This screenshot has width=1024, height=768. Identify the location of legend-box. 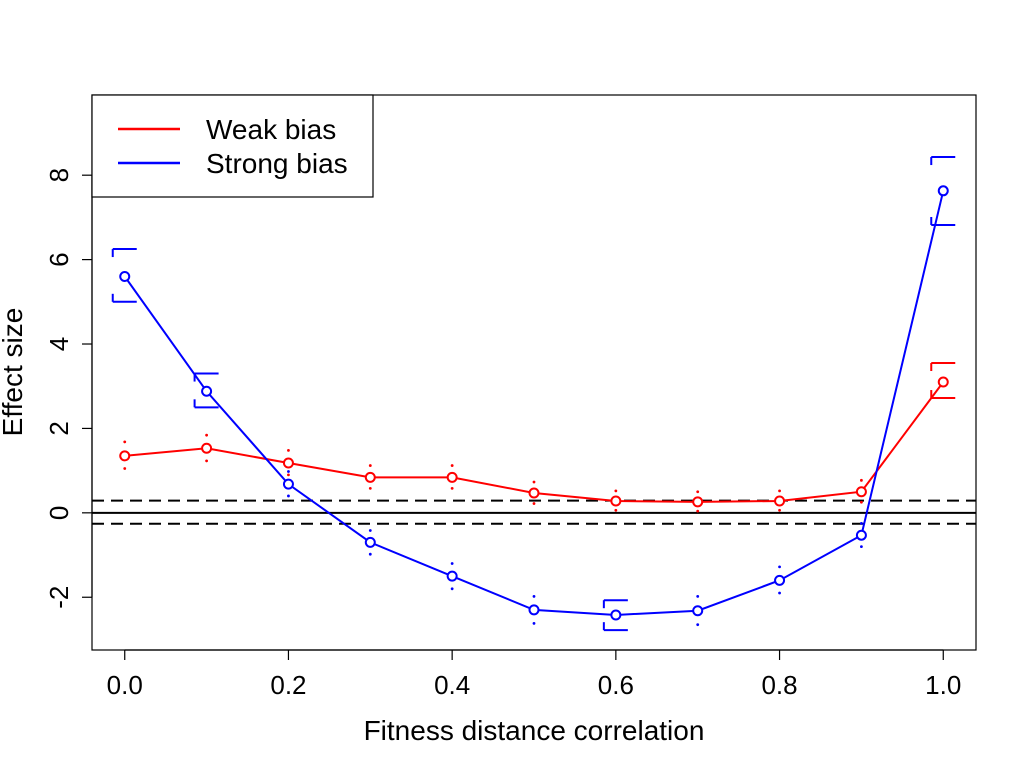
(232, 146).